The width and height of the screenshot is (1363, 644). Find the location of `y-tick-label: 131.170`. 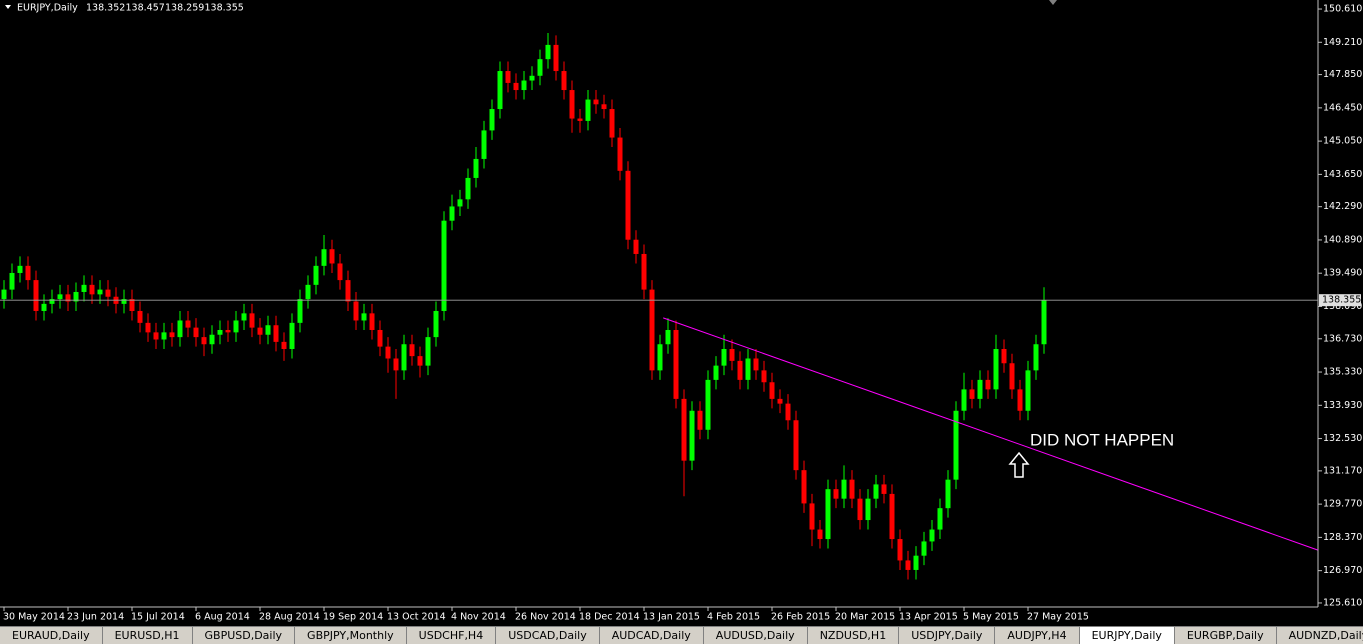

y-tick-label: 131.170 is located at coordinates (1342, 470).